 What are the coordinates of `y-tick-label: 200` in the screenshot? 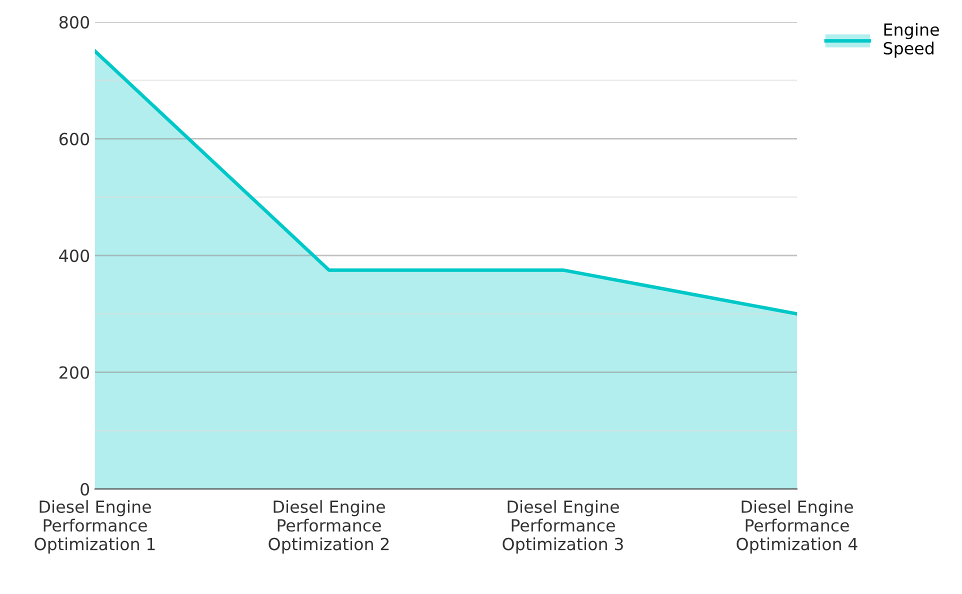 It's located at (75, 372).